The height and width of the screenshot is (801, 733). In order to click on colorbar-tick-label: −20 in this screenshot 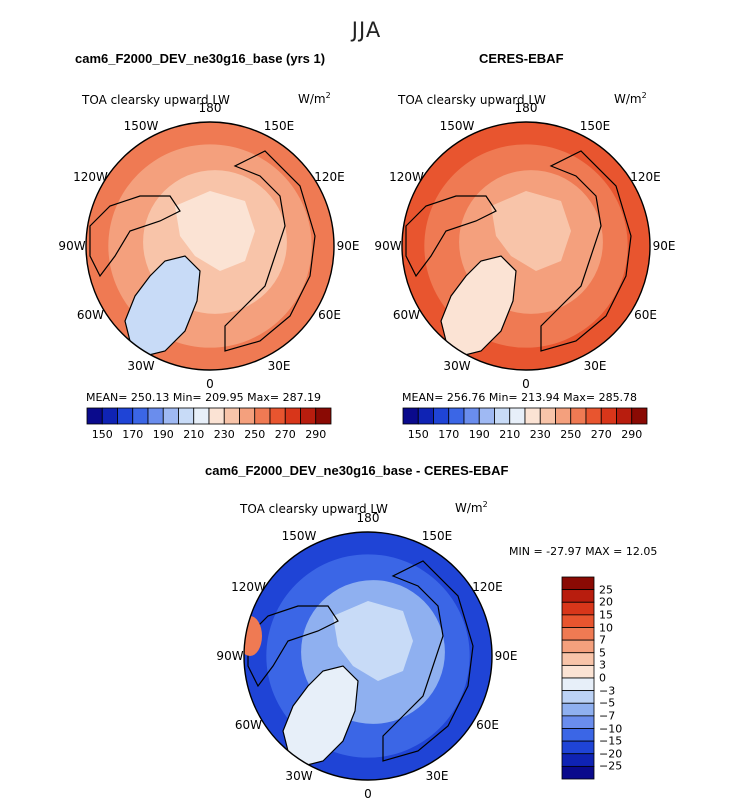, I will do `click(611, 754)`.